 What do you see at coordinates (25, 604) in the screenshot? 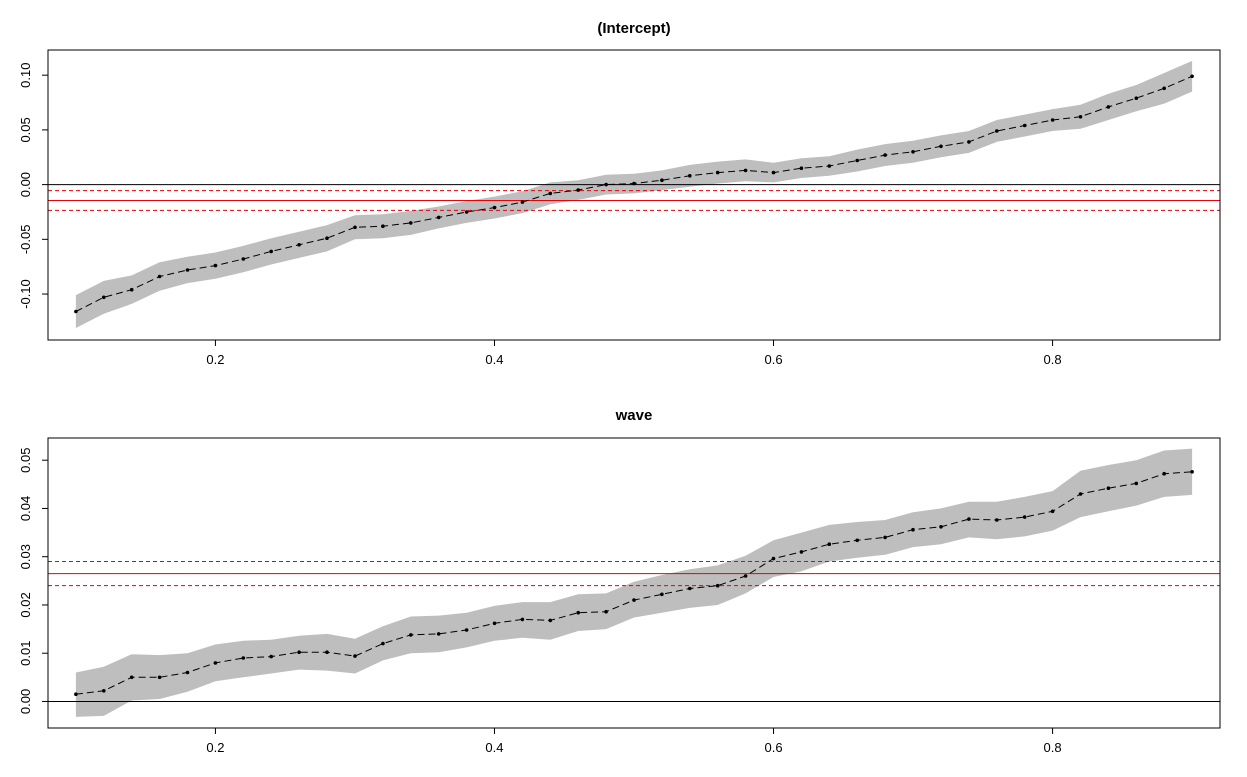
I see `y-tick-label: 0.02` at bounding box center [25, 604].